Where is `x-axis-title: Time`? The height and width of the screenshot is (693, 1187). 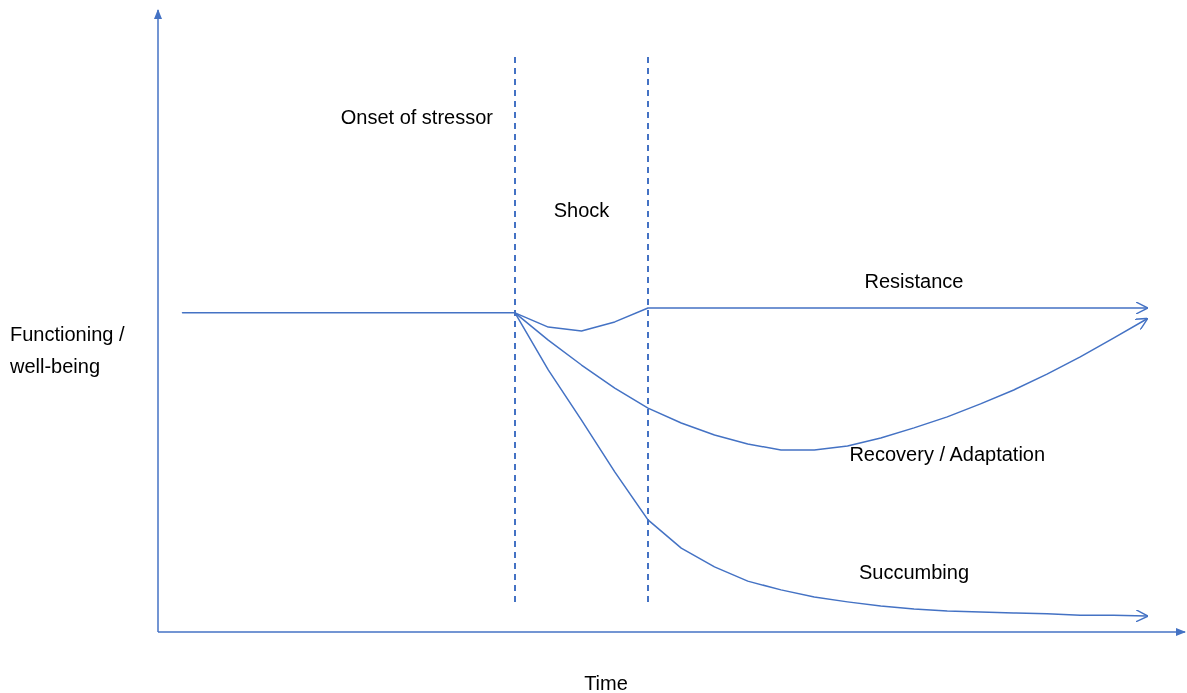
x-axis-title: Time is located at coordinates (606, 682).